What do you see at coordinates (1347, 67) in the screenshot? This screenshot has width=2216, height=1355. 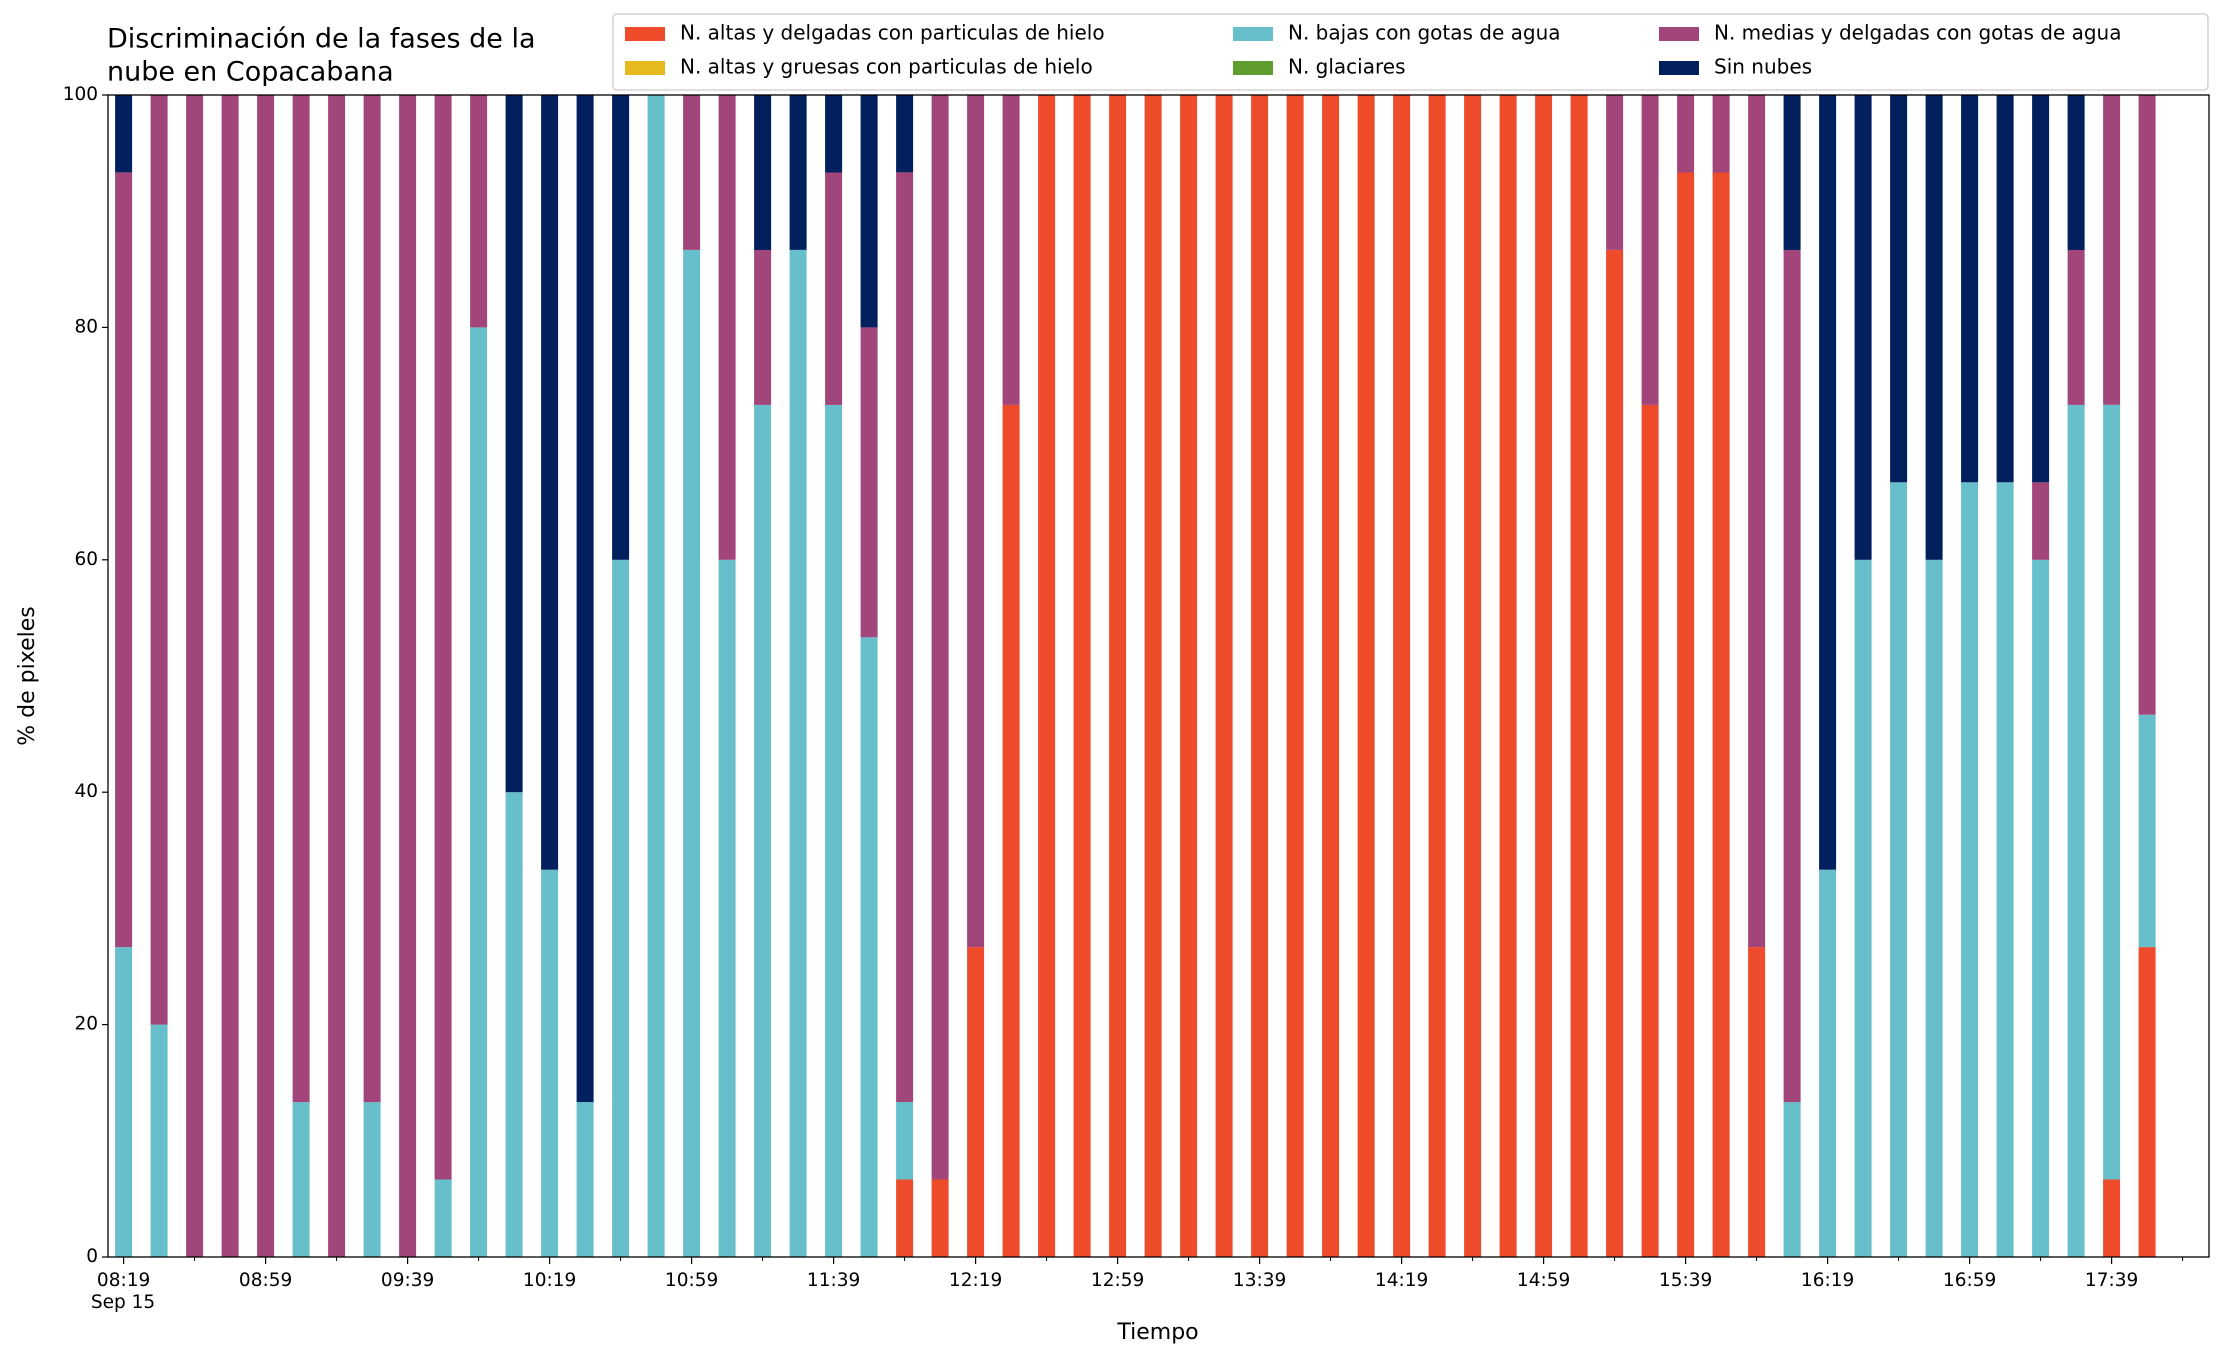 I see `legend-label: N. glaciares` at bounding box center [1347, 67].